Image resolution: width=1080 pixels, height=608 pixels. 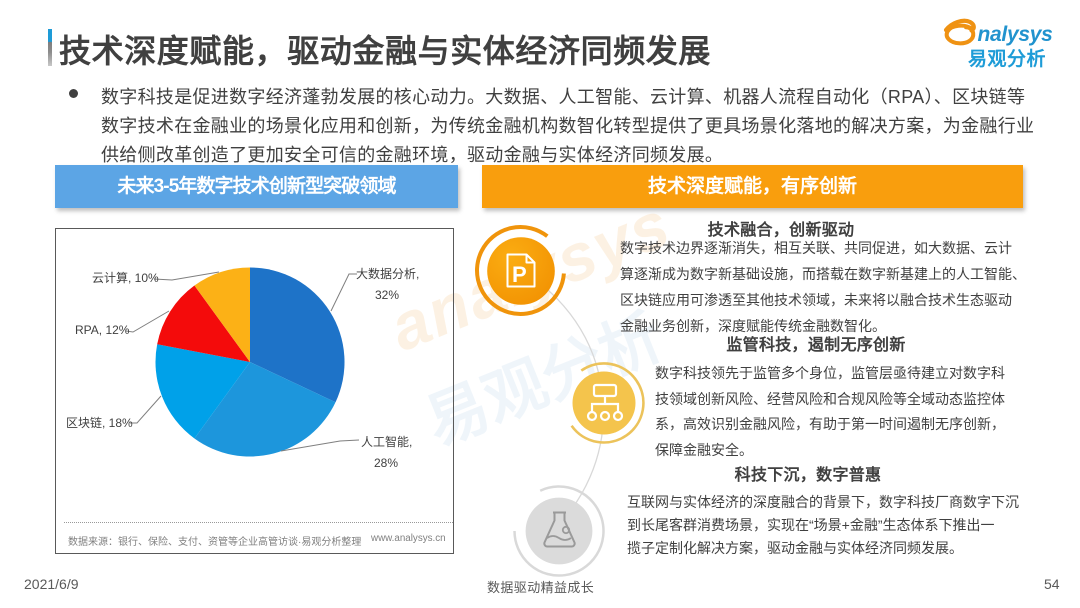 What do you see at coordinates (519, 274) in the screenshot?
I see `svg-text: P` at bounding box center [519, 274].